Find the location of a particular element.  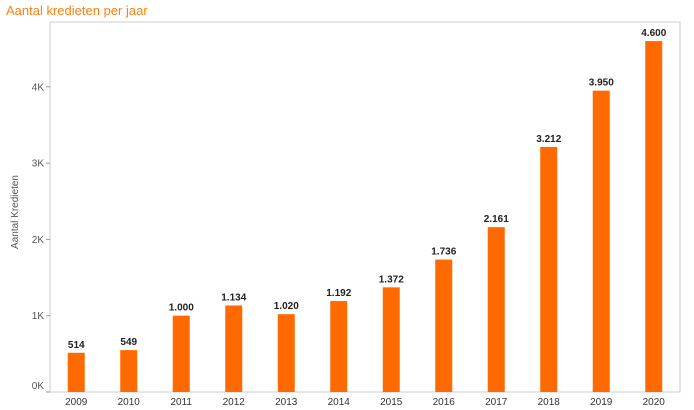

bar-2016 is located at coordinates (444, 325).